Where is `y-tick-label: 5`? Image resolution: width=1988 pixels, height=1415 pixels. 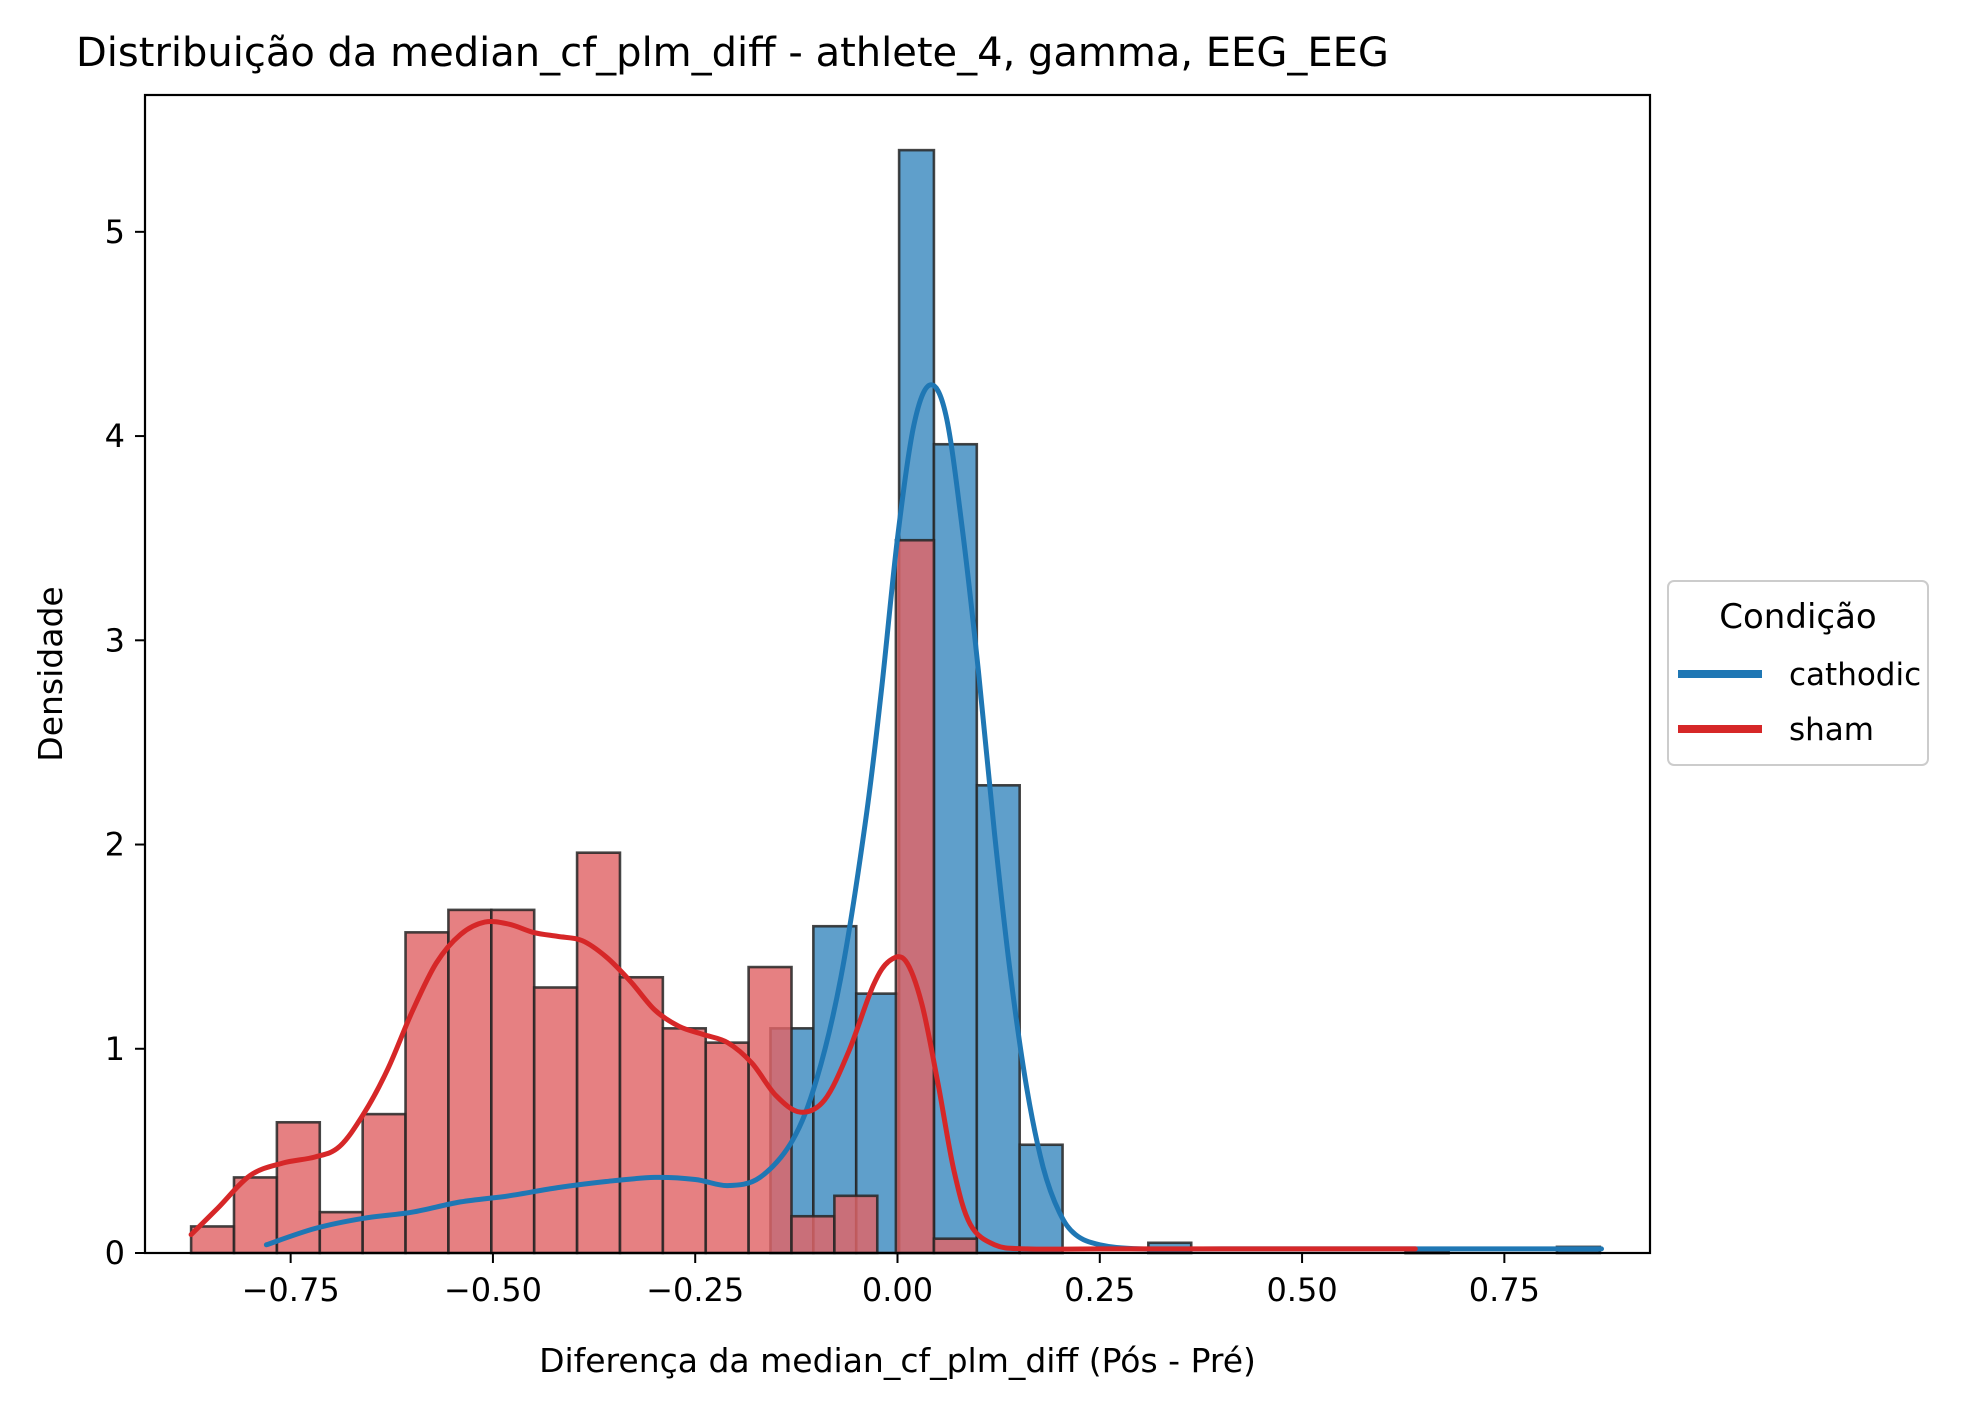
y-tick-label: 5 is located at coordinates (115, 232).